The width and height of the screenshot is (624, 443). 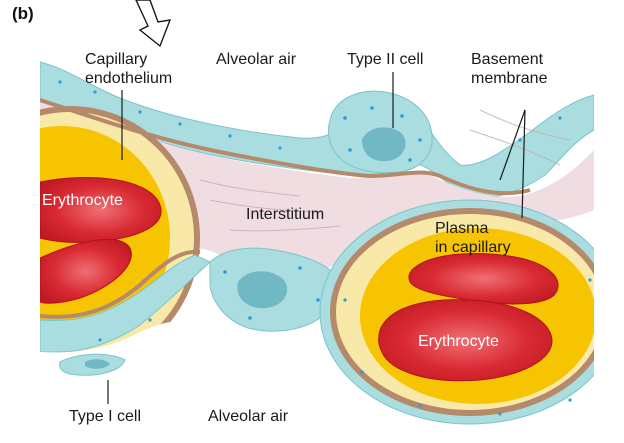 I want to click on label-capillary-line1: Capillary, so click(x=116, y=59).